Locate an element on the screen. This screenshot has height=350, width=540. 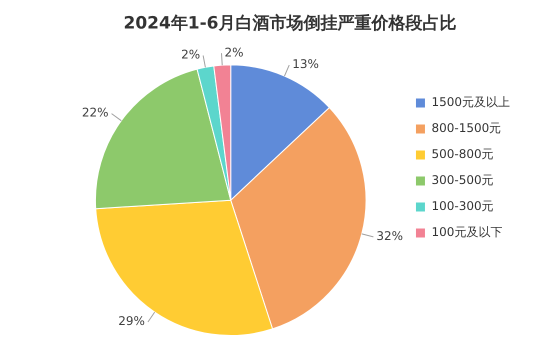
data-label: 13% is located at coordinates (305, 64).